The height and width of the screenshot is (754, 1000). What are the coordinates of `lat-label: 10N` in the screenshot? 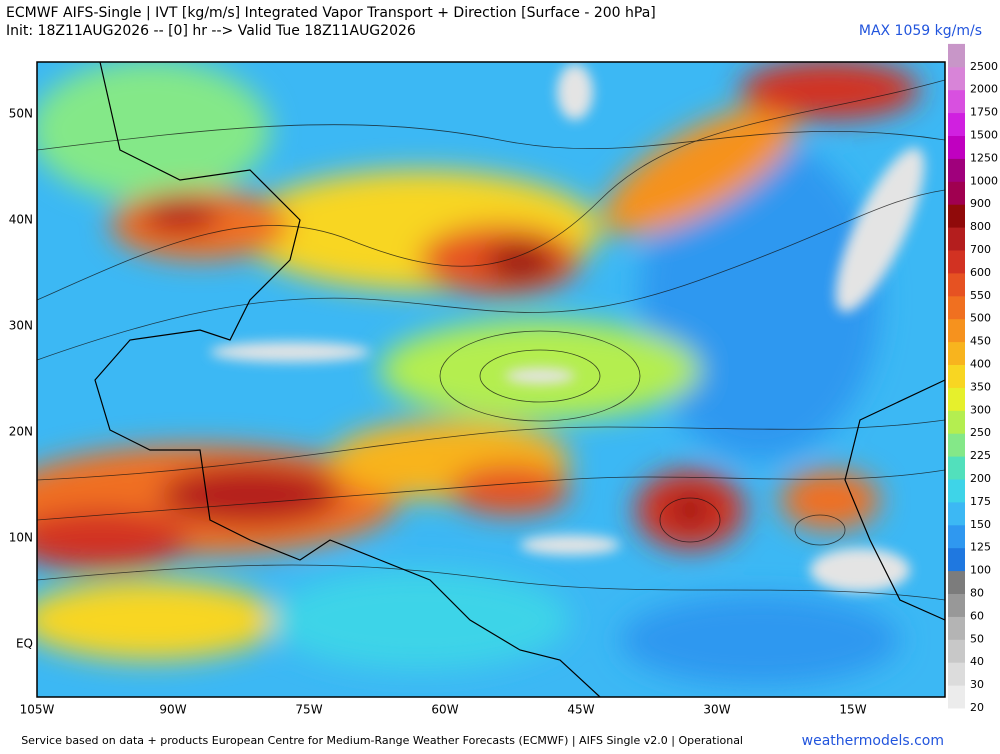 It's located at (21, 538).